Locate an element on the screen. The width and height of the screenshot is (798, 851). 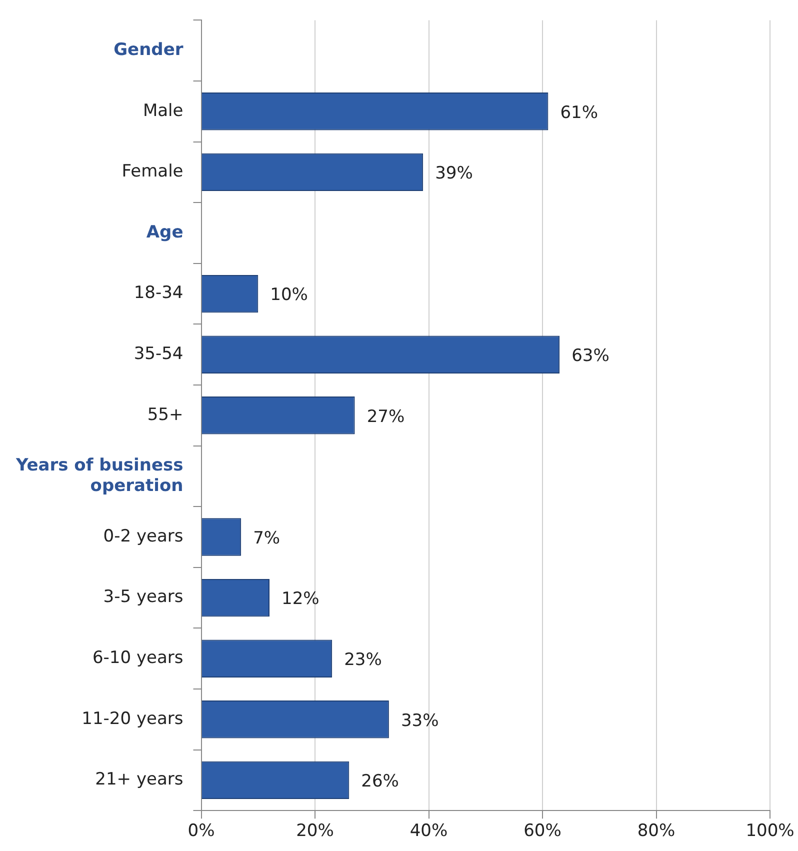
data-label: 27% is located at coordinates (385, 416).